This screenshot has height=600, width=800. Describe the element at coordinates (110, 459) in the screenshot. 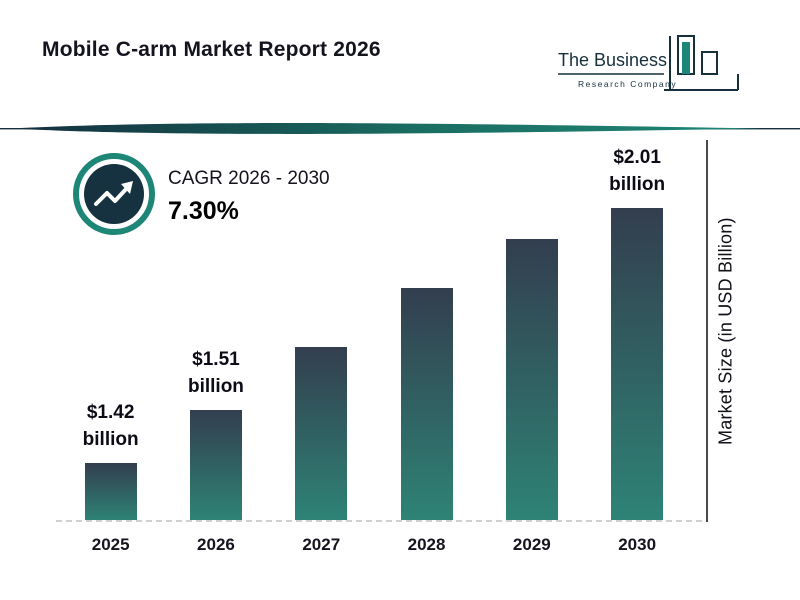

I see `bar-column-2025: $1.42 billion` at that location.